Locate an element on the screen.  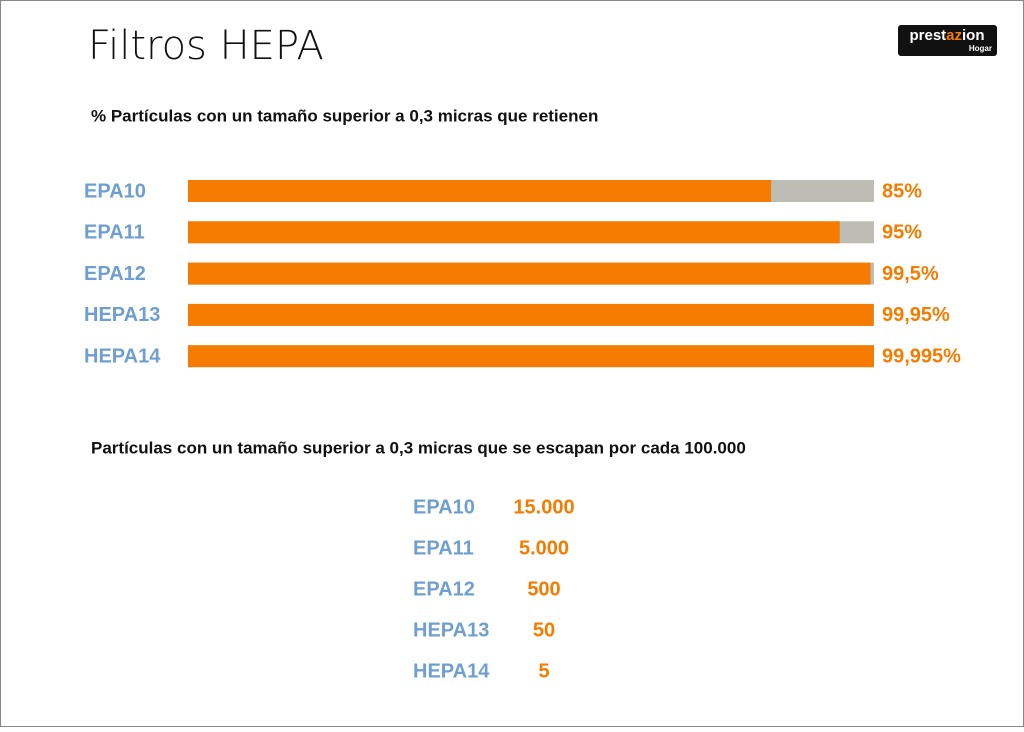
value-label: 95% is located at coordinates (902, 233).